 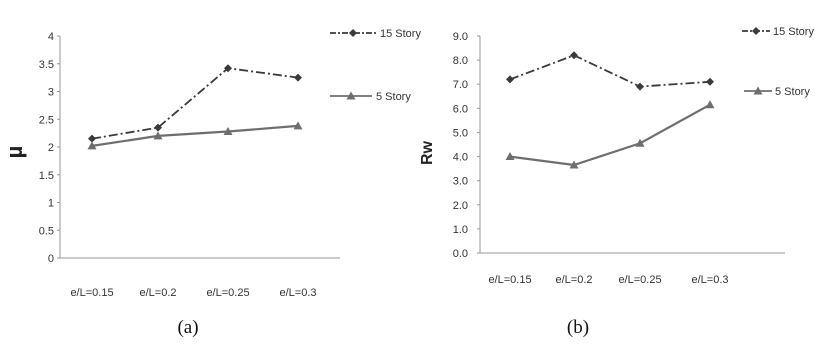 What do you see at coordinates (51, 259) in the screenshot?
I see `charta-ytick-label: 0` at bounding box center [51, 259].